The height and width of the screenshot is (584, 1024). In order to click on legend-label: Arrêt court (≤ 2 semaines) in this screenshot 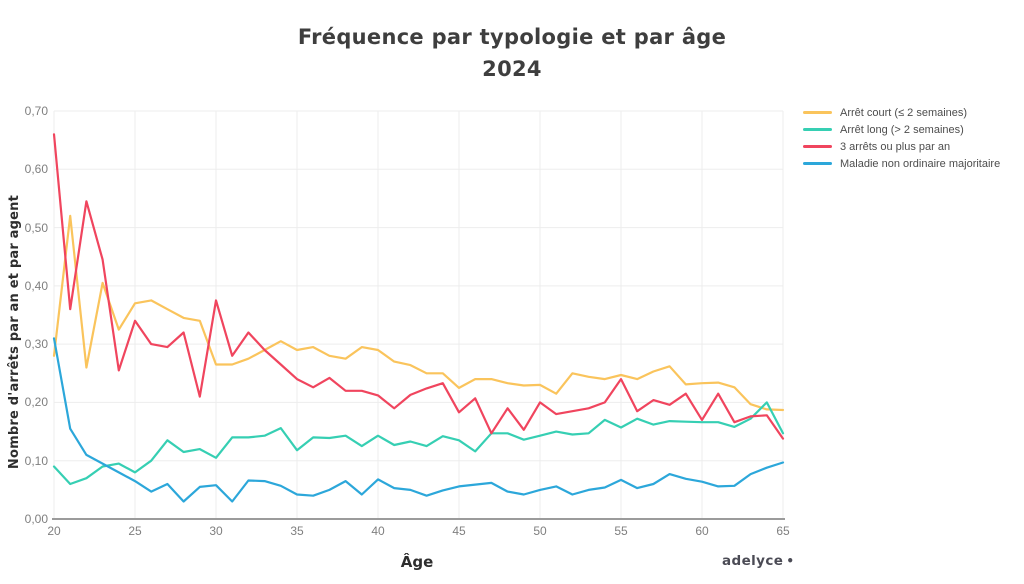, I will do `click(904, 112)`.